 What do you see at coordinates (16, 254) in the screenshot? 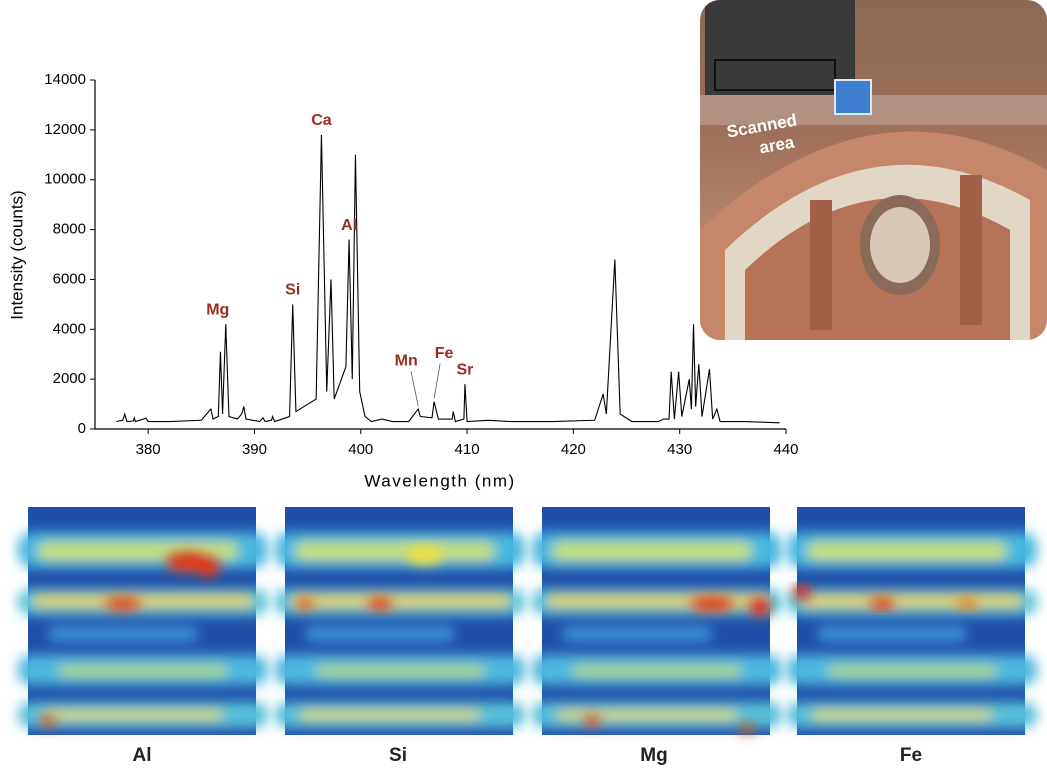
I see `y-axis-label: Intensity (counts)` at bounding box center [16, 254].